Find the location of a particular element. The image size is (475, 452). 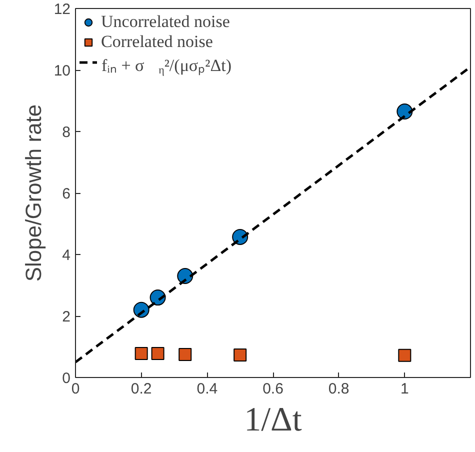

y-tick-label: 0 is located at coordinates (66, 378).